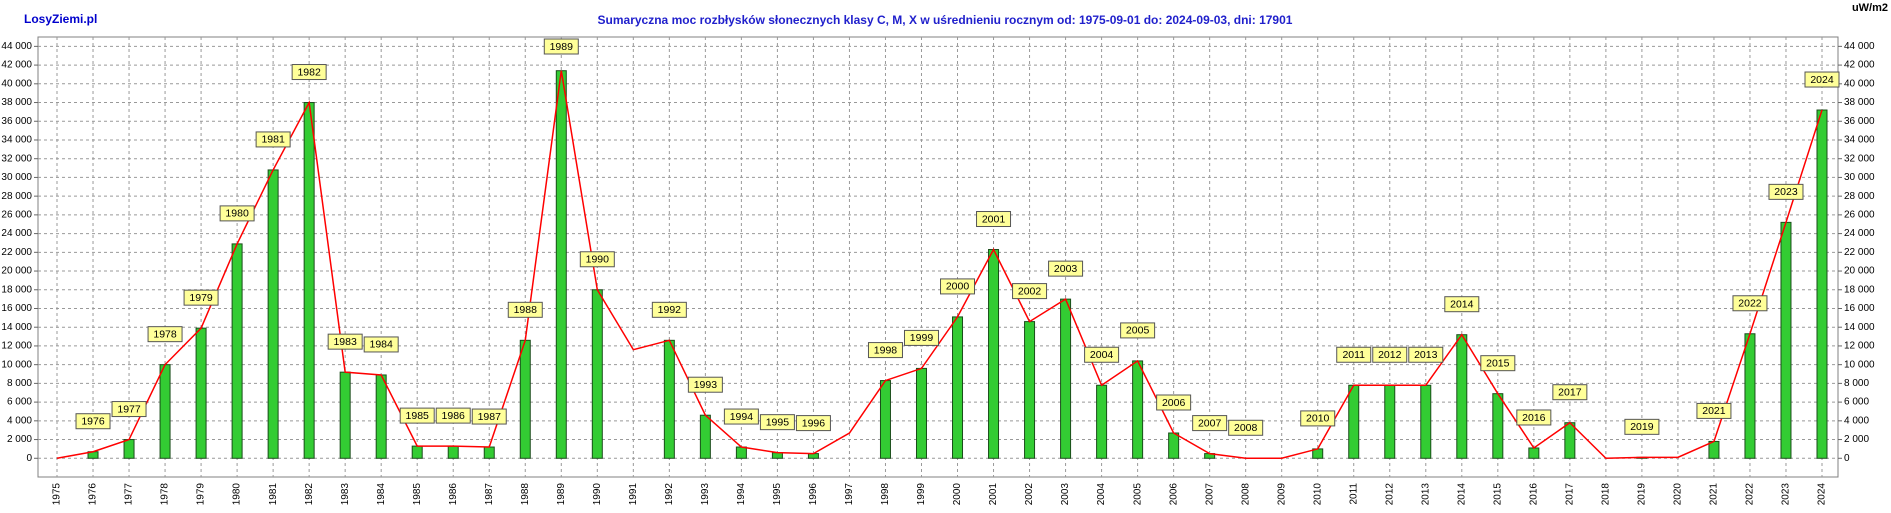 The width and height of the screenshot is (1891, 513). Describe the element at coordinates (381, 494) in the screenshot. I see `x-tick-label: 1984` at that location.